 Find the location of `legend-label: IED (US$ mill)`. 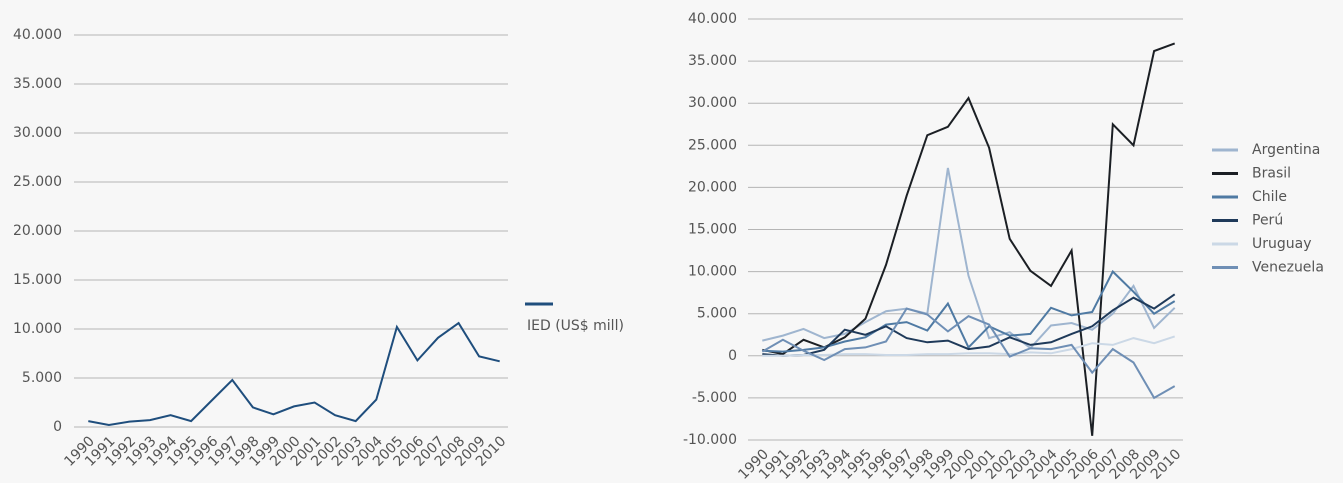

legend-label: IED (US$ mill) is located at coordinates (575, 326).